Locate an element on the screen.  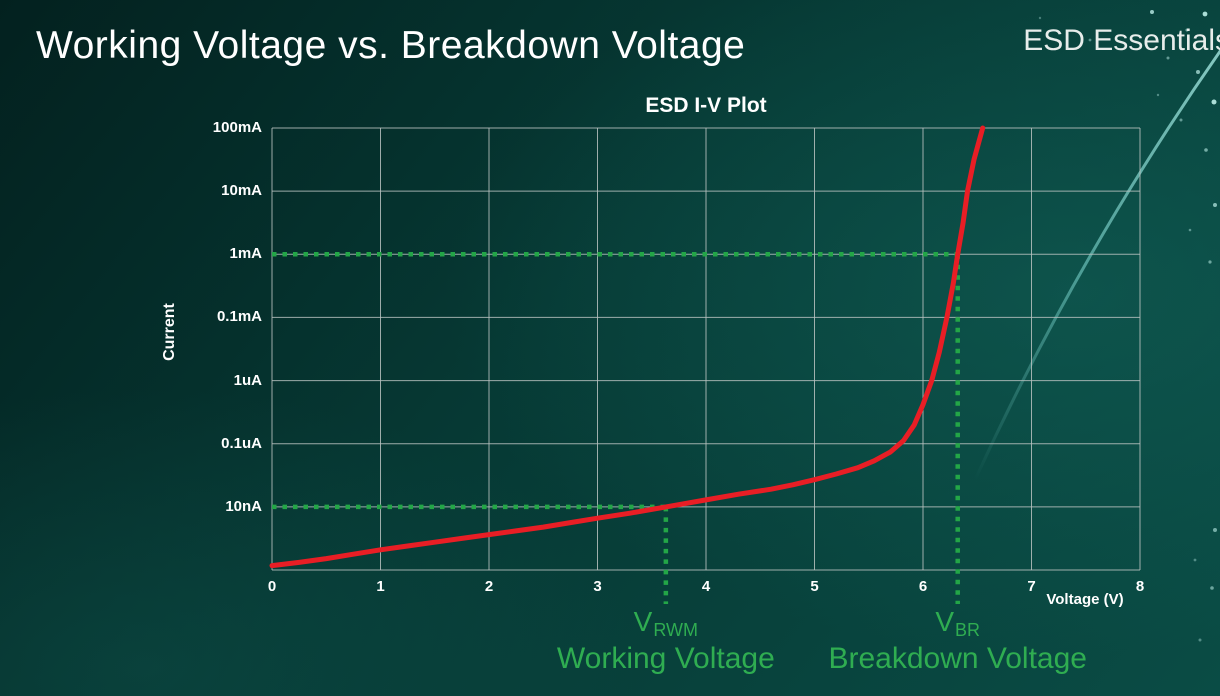
page-title: Working Voltage vs. Breakdown Voltage is located at coordinates (391, 45).